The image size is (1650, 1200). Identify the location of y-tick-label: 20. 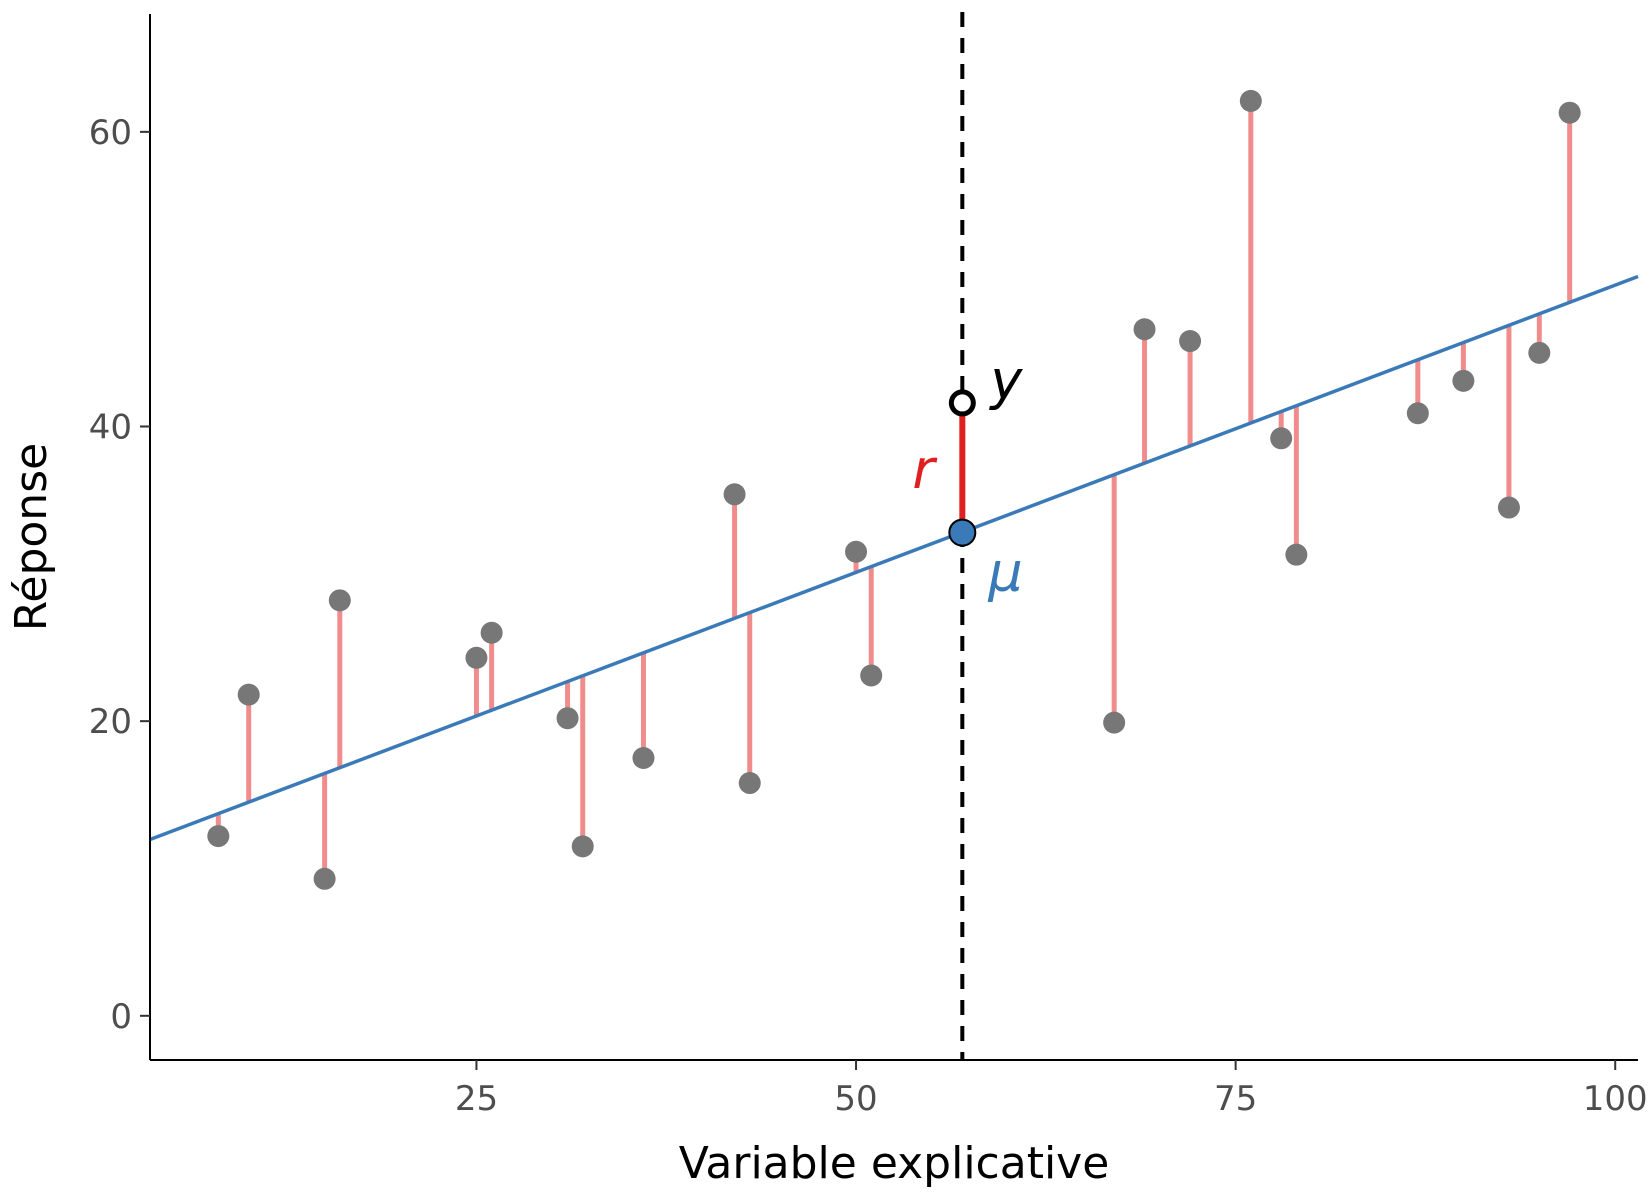
(110, 722).